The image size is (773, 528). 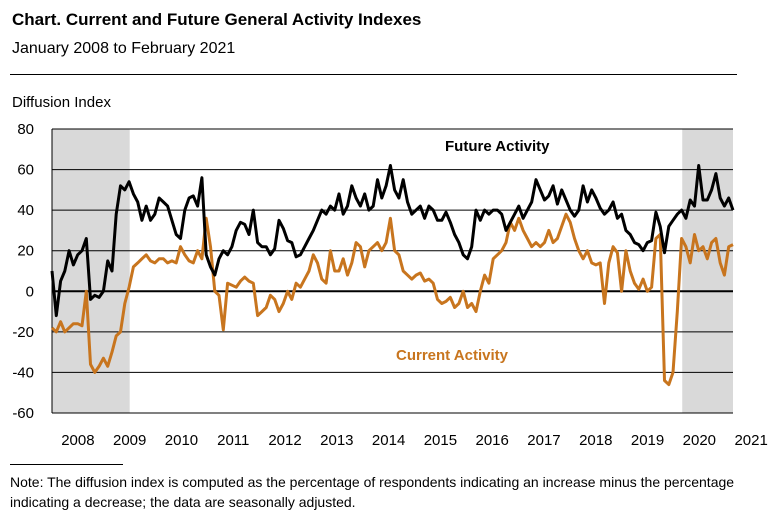 What do you see at coordinates (452, 355) in the screenshot?
I see `series-label-current-activity: Current Activity` at bounding box center [452, 355].